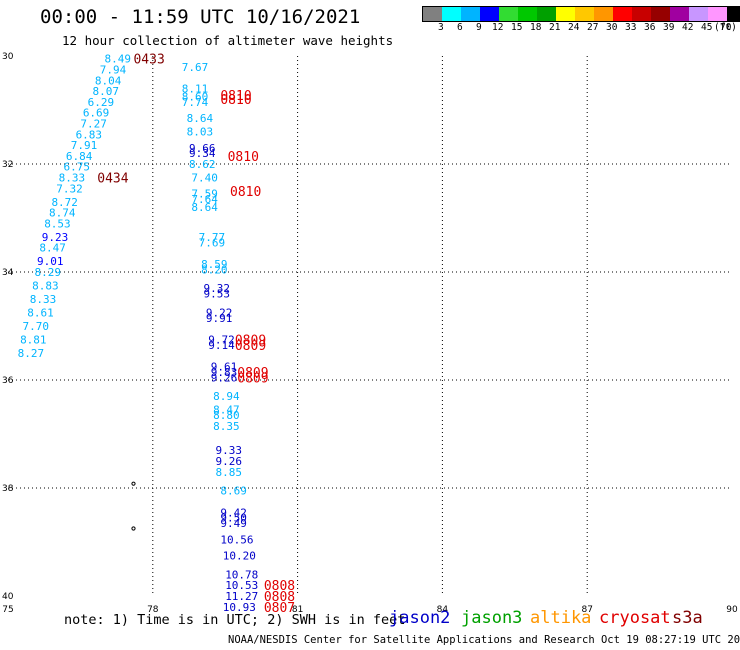 The image size is (740, 650). What do you see at coordinates (669, 27) in the screenshot?
I see `color-scale-label: 39` at bounding box center [669, 27].